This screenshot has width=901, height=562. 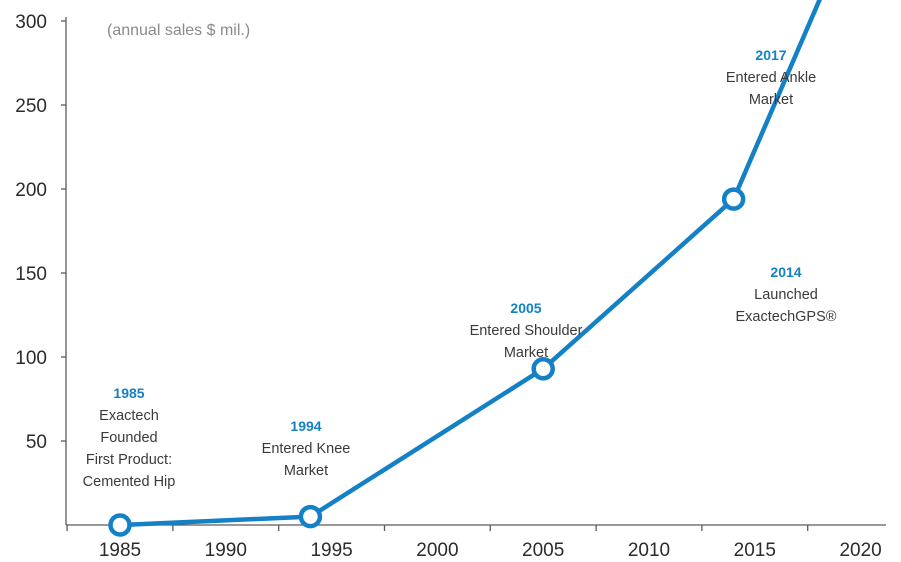 What do you see at coordinates (525, 308) in the screenshot?
I see `annotation-year: 2005` at bounding box center [525, 308].